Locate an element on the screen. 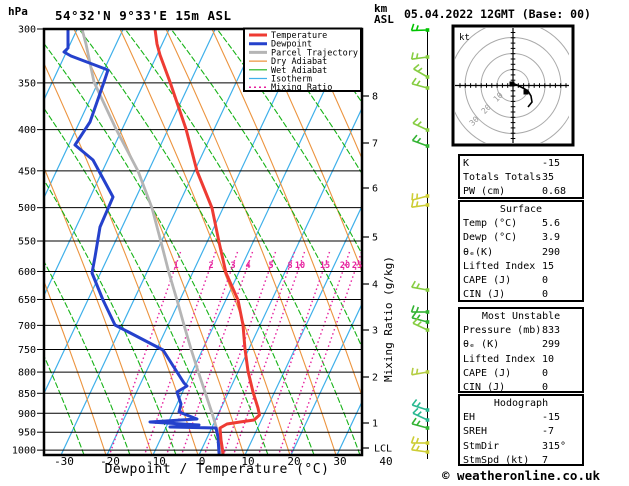 The width and height of the screenshot is (629, 486). table-row: K -15 is located at coordinates (522, 164).